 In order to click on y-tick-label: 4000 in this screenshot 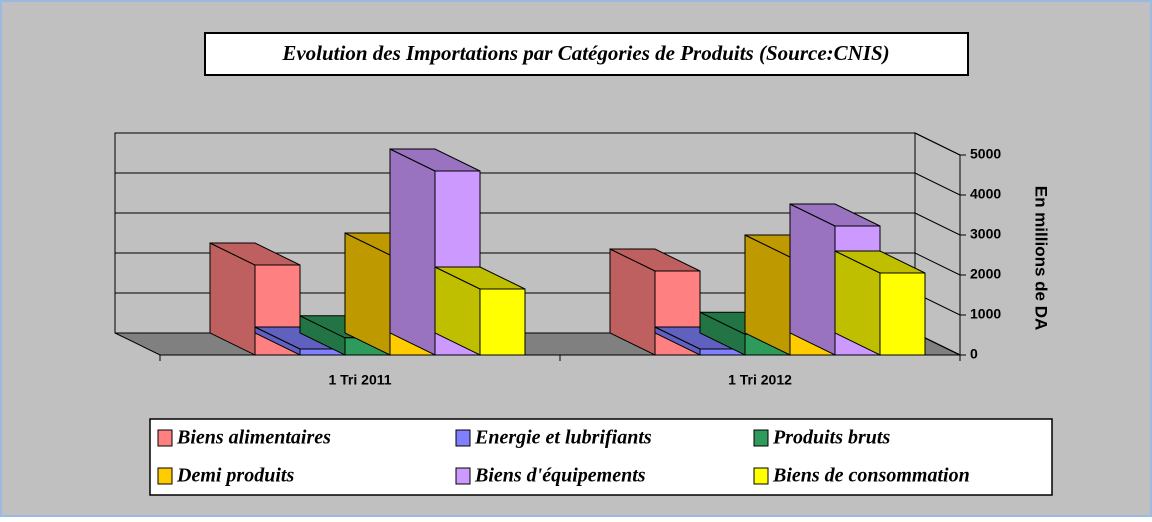, I will do `click(985, 194)`.